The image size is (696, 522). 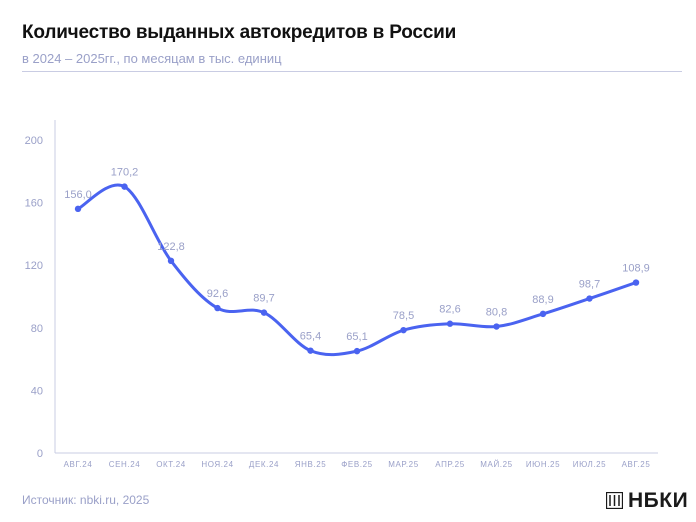 I want to click on y-tick-label: 40, so click(x=37, y=391).